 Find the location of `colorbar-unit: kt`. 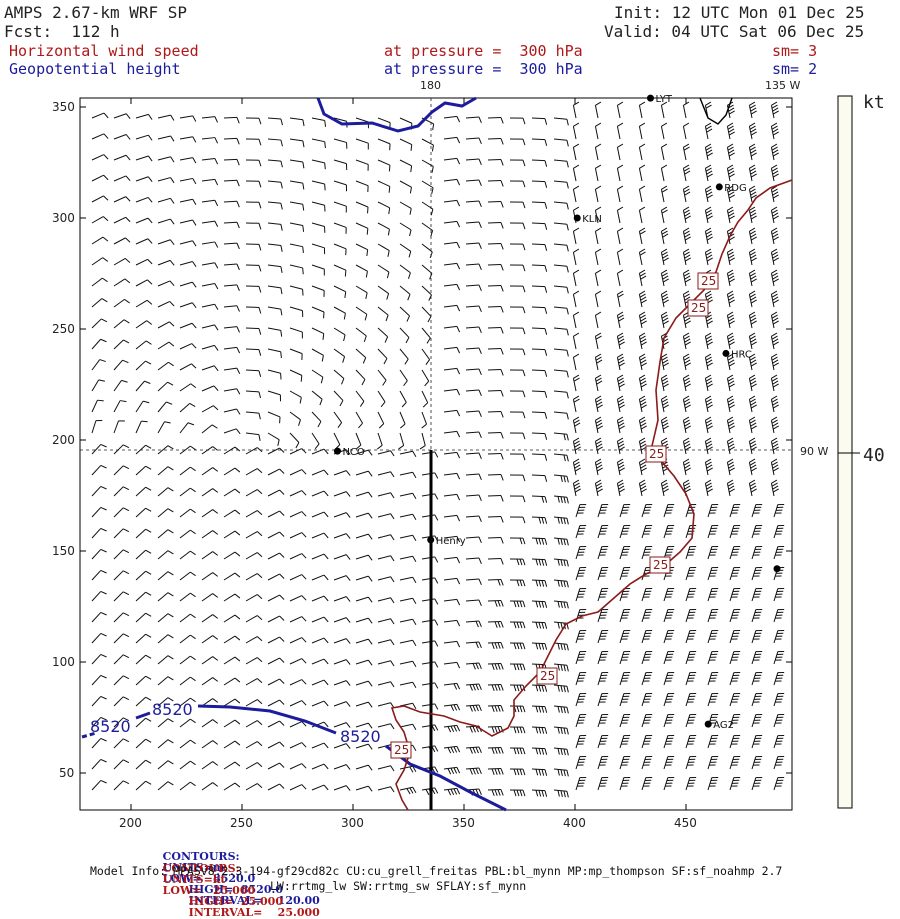

colorbar-unit: kt is located at coordinates (874, 102).